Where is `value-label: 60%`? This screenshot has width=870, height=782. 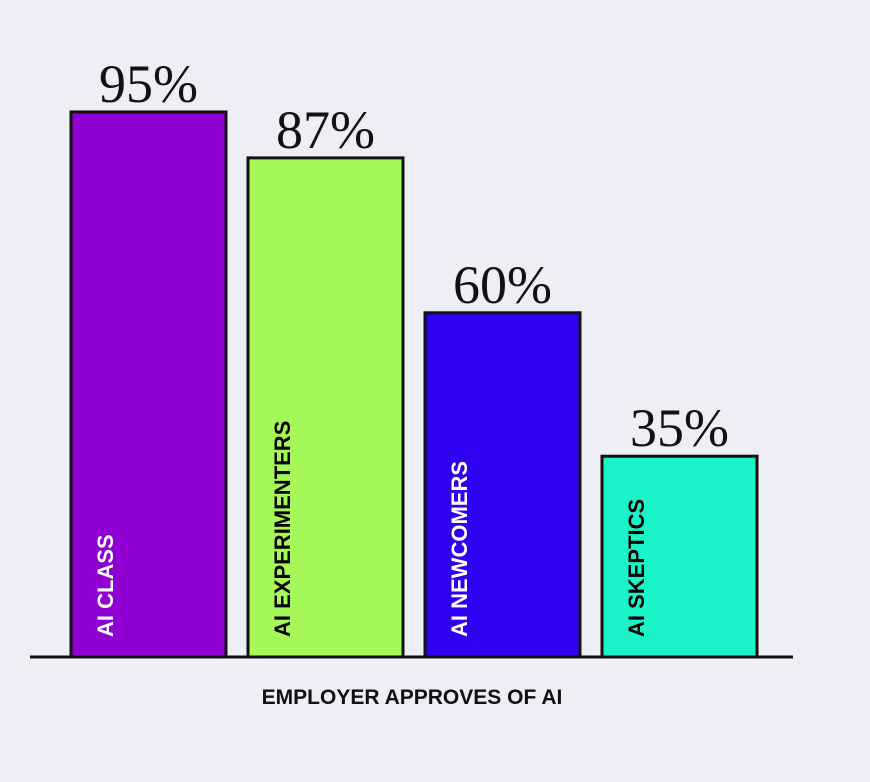
value-label: 60% is located at coordinates (502, 285).